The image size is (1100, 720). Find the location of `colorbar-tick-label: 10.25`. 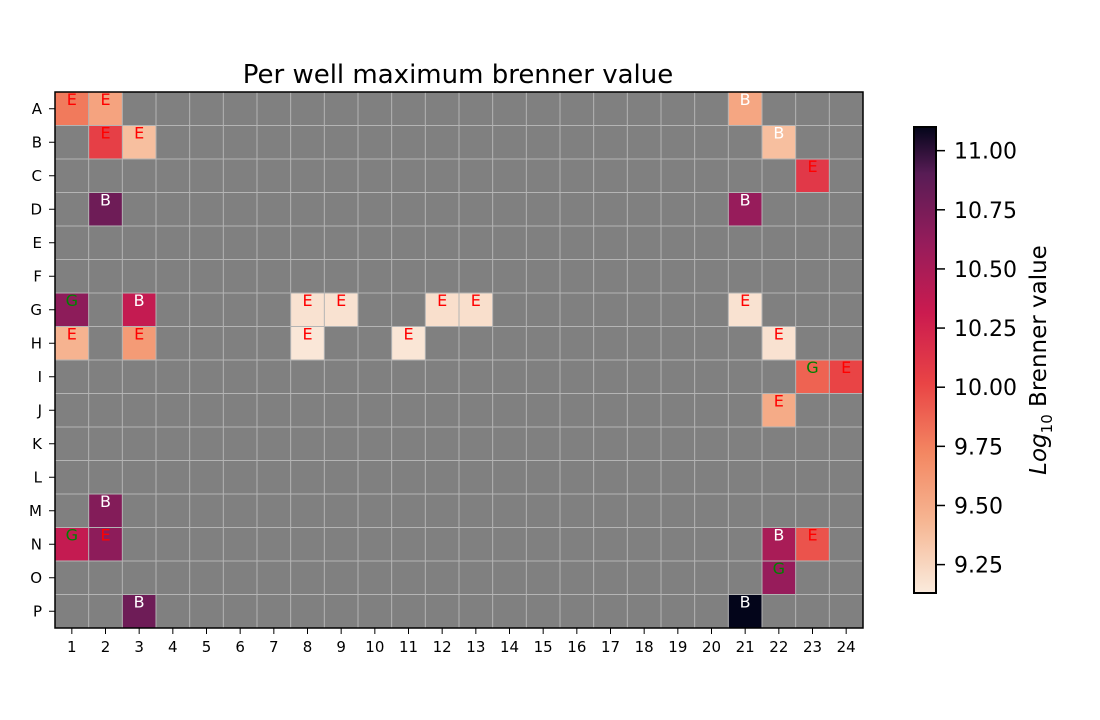

colorbar-tick-label: 10.25 is located at coordinates (985, 329).